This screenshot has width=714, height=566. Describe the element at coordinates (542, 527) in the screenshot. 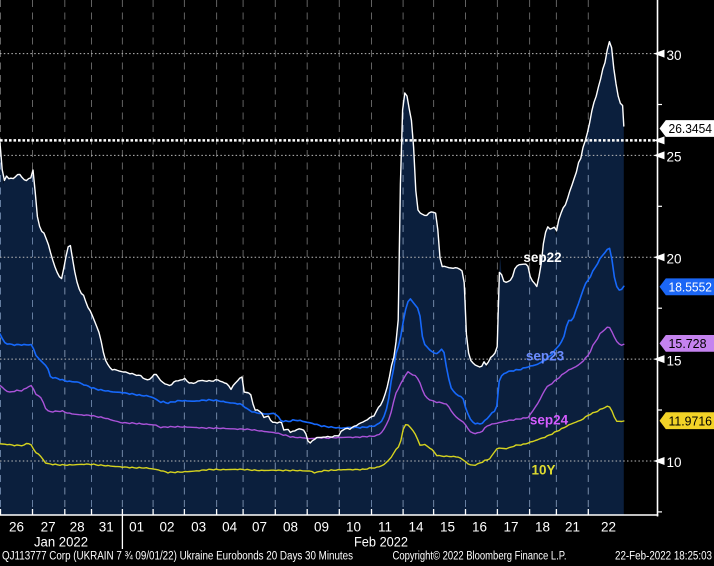

I see `svg-text: 18` at that location.